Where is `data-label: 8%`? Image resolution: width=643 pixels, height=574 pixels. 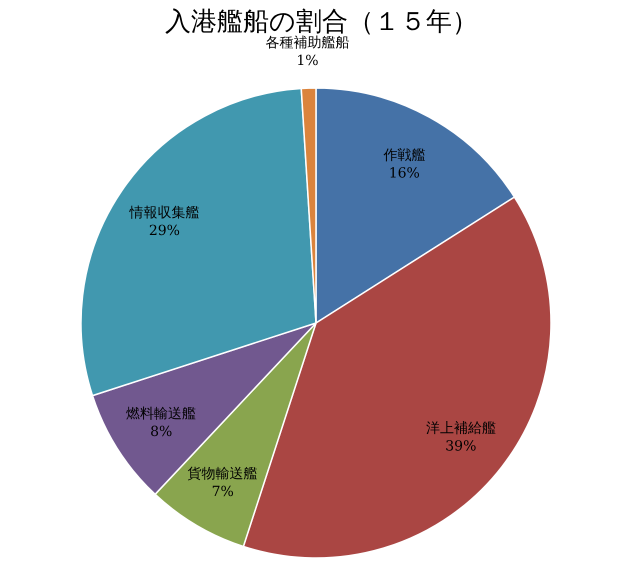
data-label: 8% is located at coordinates (161, 432).